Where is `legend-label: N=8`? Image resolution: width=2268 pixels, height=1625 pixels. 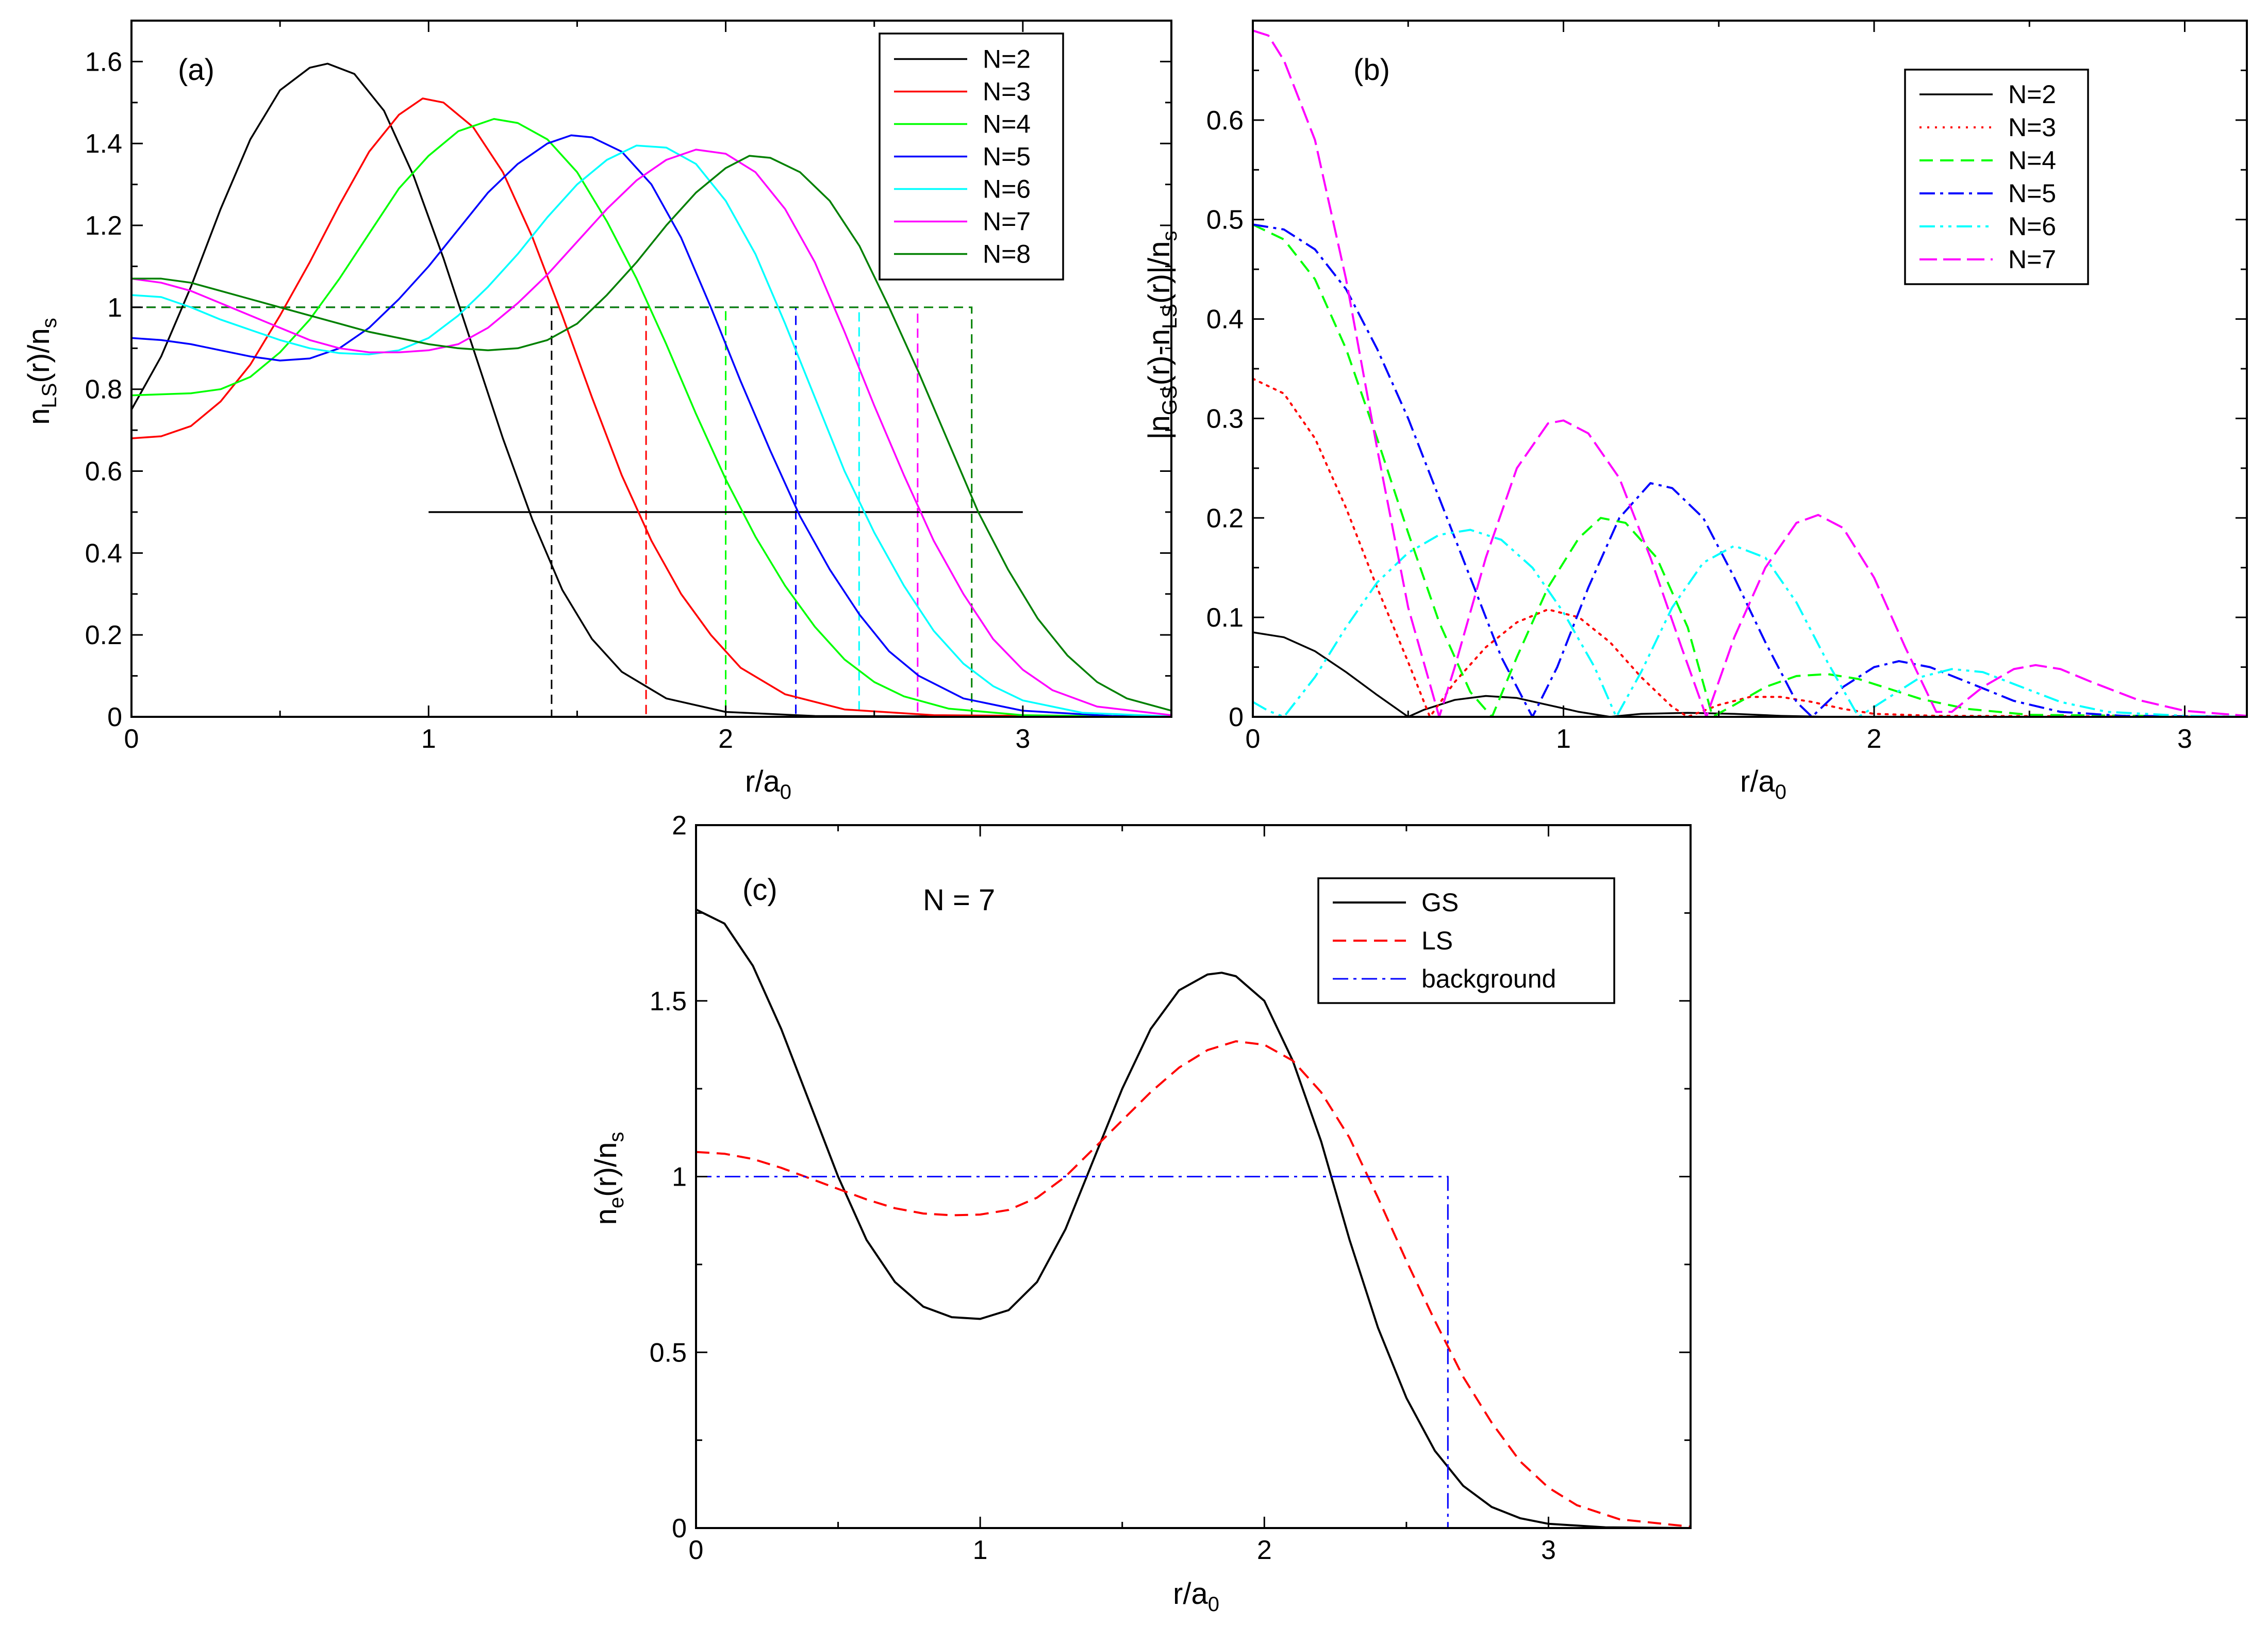 legend-label: N=8 is located at coordinates (1007, 255).